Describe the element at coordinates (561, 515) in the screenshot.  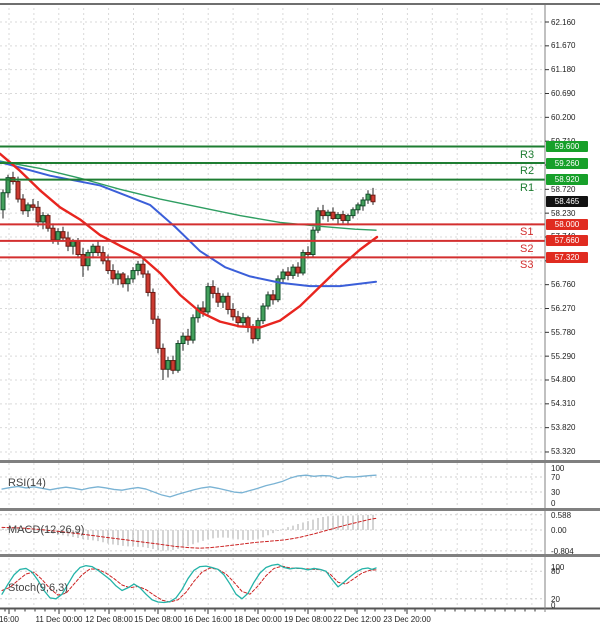
I see `macd-tick-label: 0.588` at that location.